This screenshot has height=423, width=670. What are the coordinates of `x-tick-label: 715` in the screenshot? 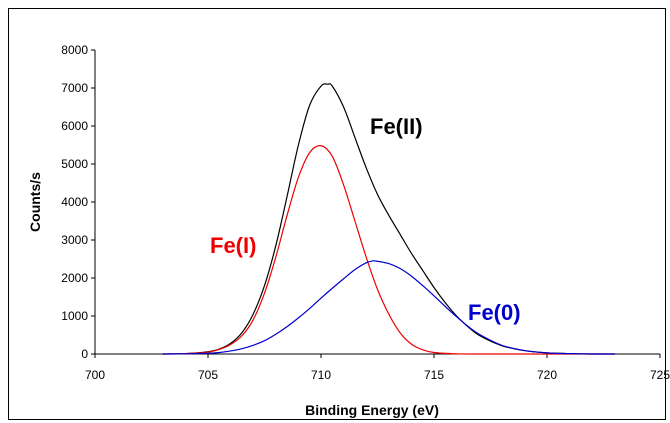 It's located at (434, 375).